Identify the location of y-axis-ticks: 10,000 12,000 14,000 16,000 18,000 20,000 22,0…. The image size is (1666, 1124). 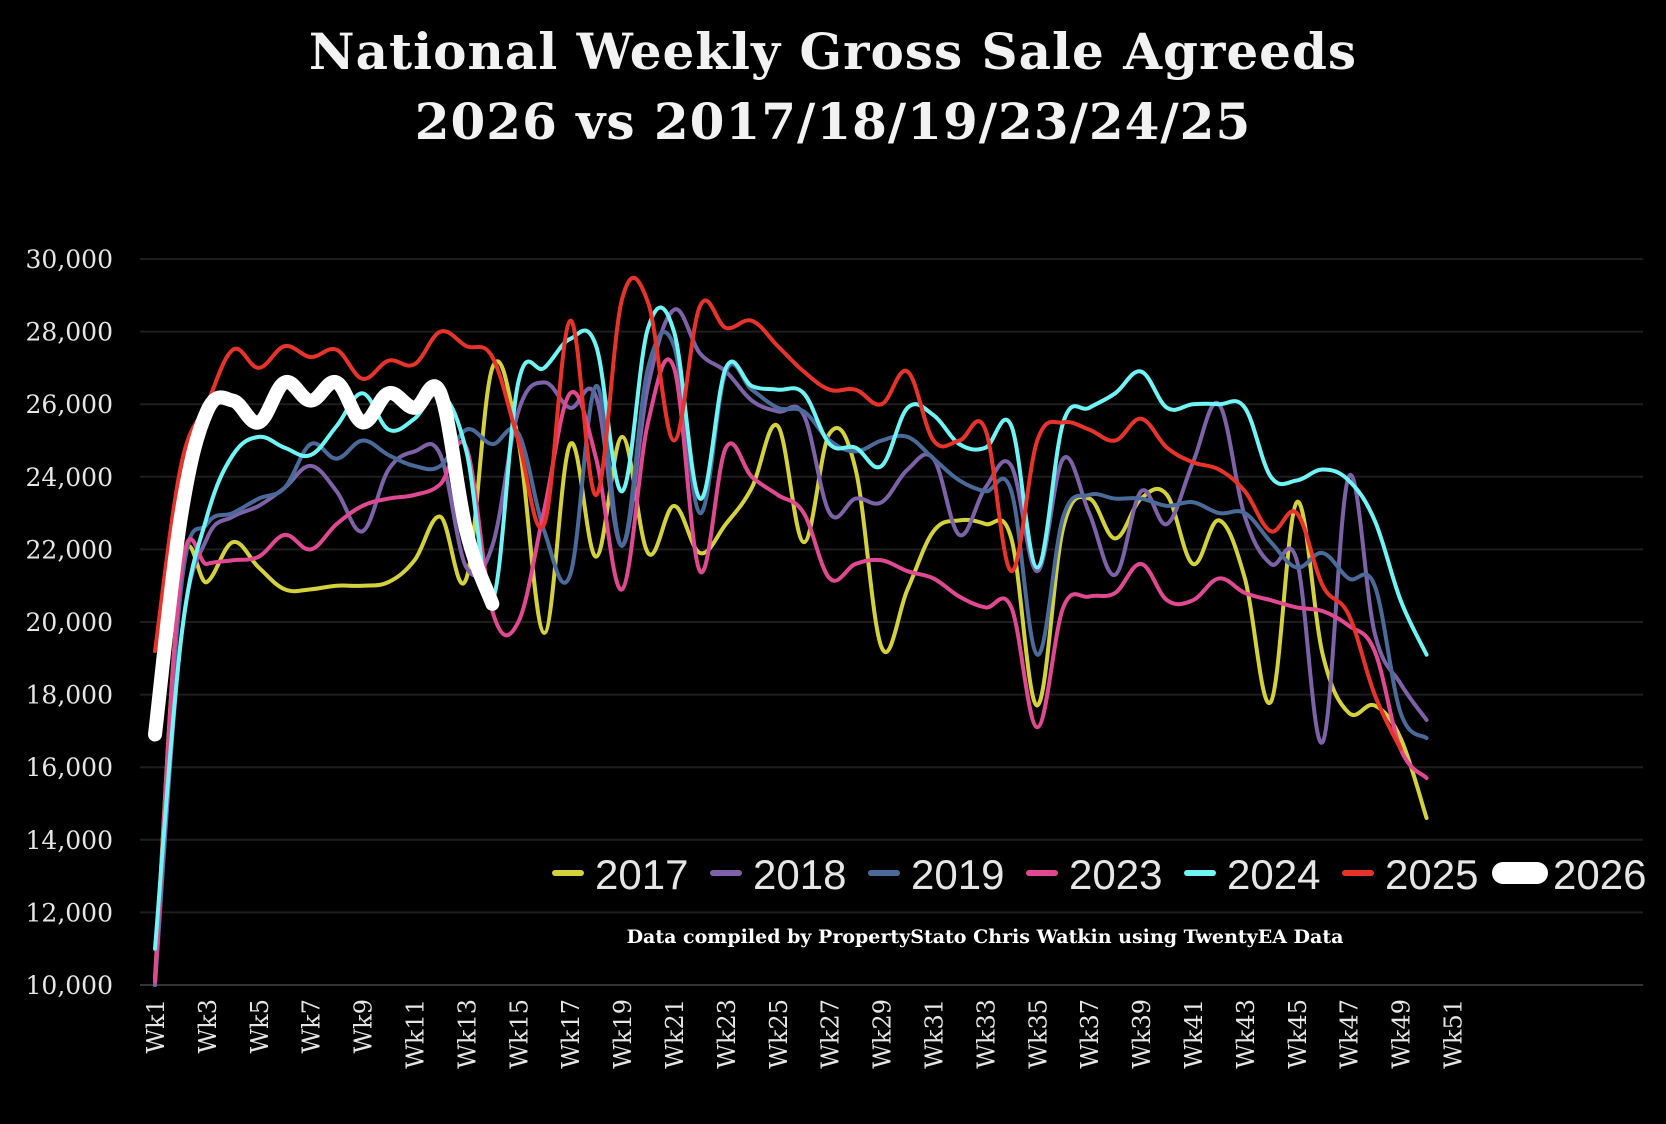
(69, 622).